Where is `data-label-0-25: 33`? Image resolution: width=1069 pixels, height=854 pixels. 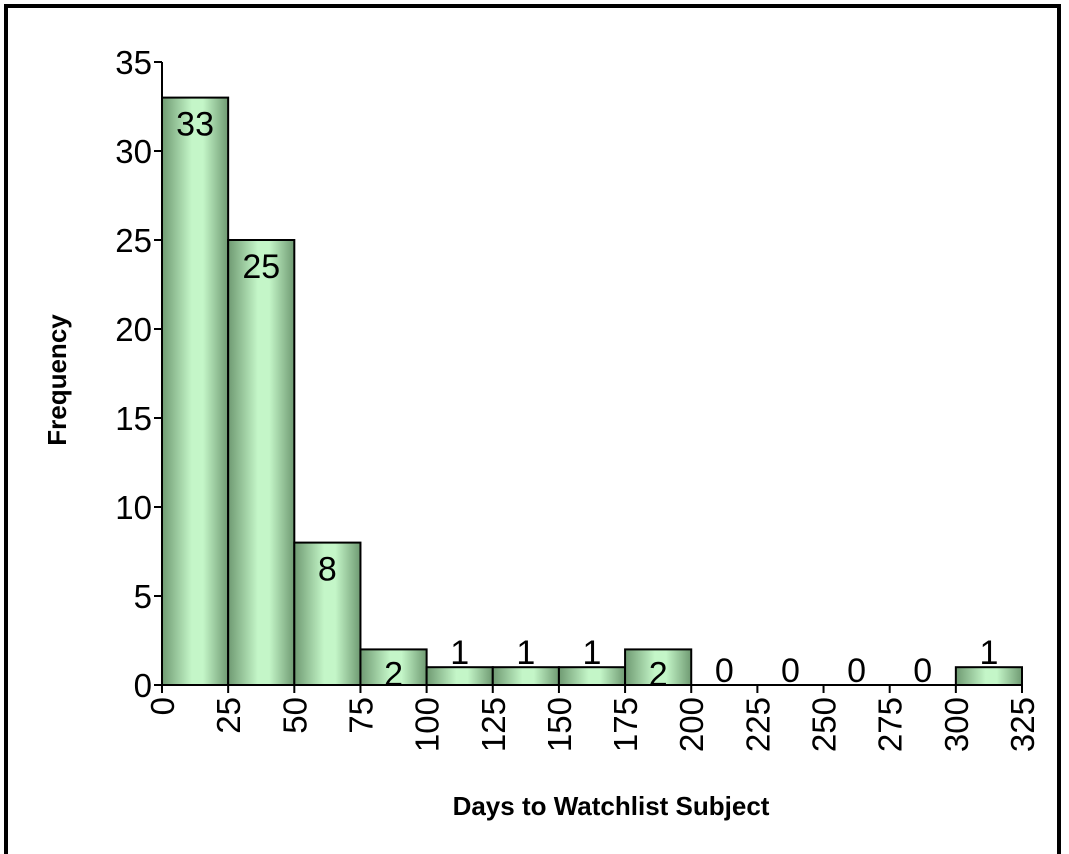
data-label-0-25: 33 is located at coordinates (195, 125).